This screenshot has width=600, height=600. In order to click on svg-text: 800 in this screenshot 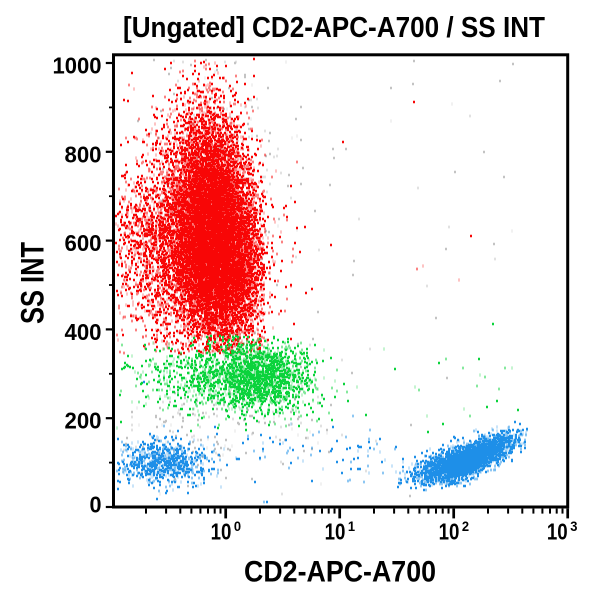, I will do `click(83, 154)`.